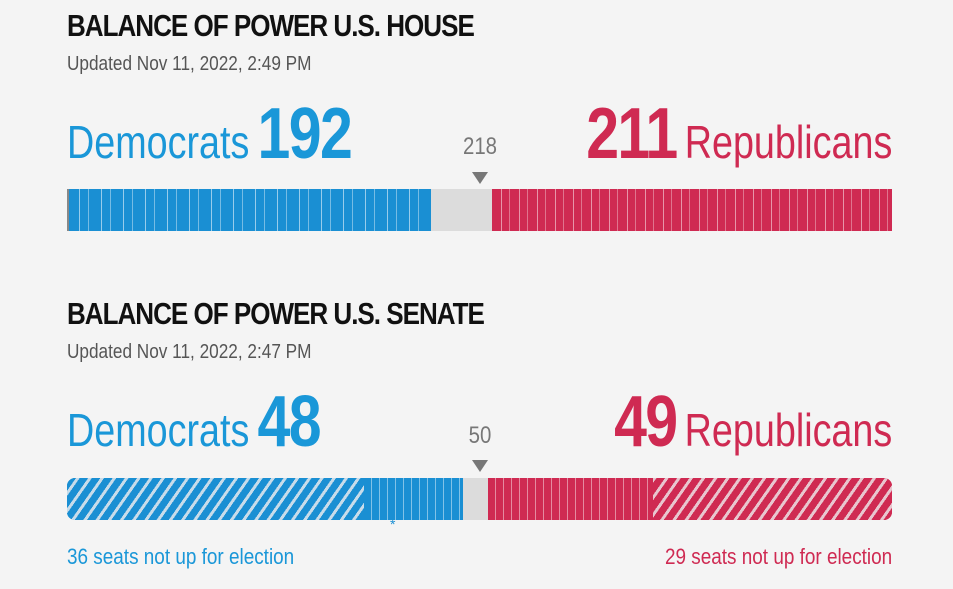  I want to click on senate-republicans-footnote: 29 seats not up for election, so click(778, 556).